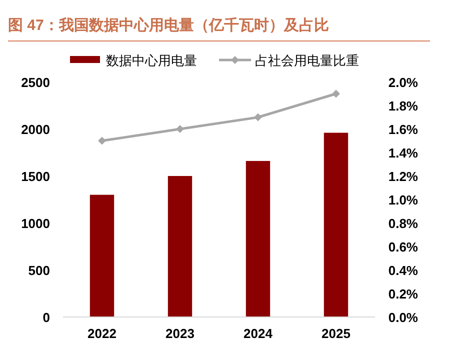 This screenshot has width=466, height=347. Describe the element at coordinates (403, 200) in the screenshot. I see `y2tick: 1.0%` at that location.